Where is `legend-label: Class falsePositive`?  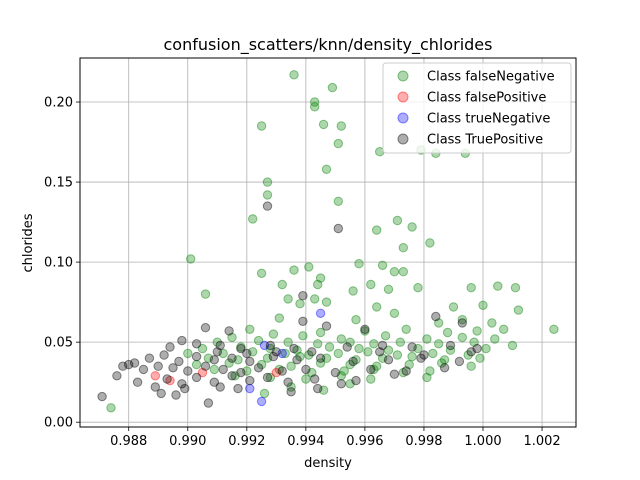
legend-label: Class falsePositive is located at coordinates (486, 98).